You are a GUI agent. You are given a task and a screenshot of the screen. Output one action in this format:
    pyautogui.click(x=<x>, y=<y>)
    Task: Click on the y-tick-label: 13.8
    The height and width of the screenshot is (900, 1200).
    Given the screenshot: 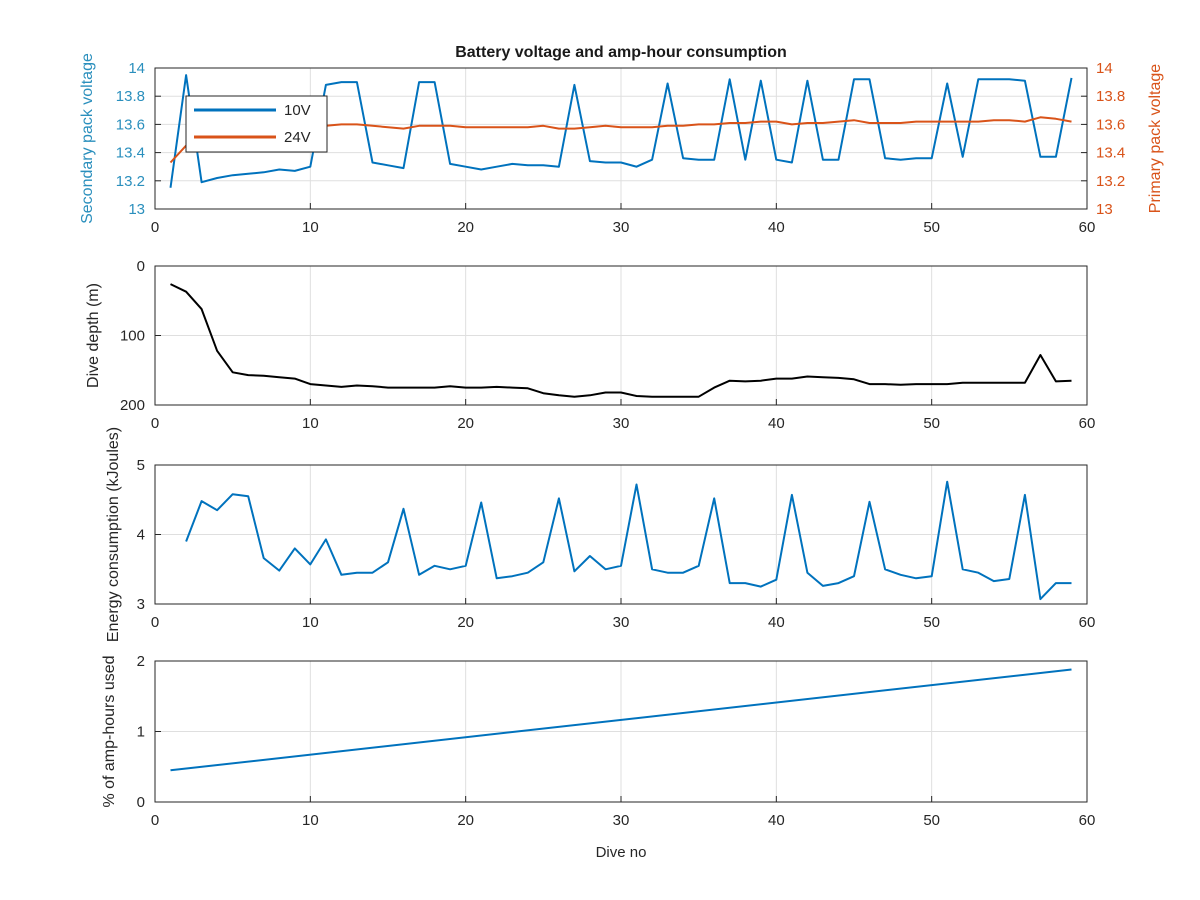 What is the action you would take?
    pyautogui.click(x=130, y=96)
    